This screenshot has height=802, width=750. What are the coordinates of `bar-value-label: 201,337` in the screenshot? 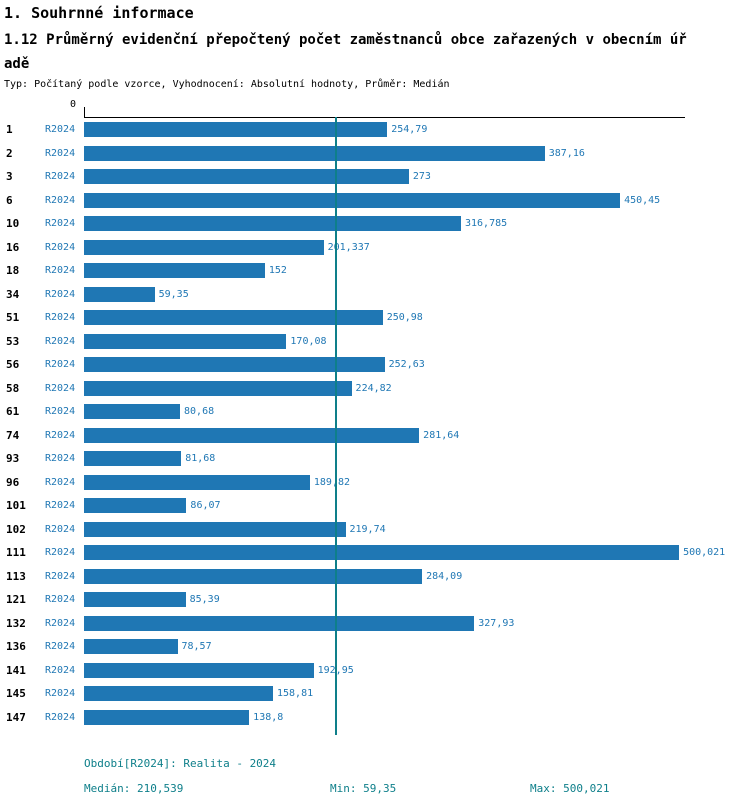 It's located at (348, 247).